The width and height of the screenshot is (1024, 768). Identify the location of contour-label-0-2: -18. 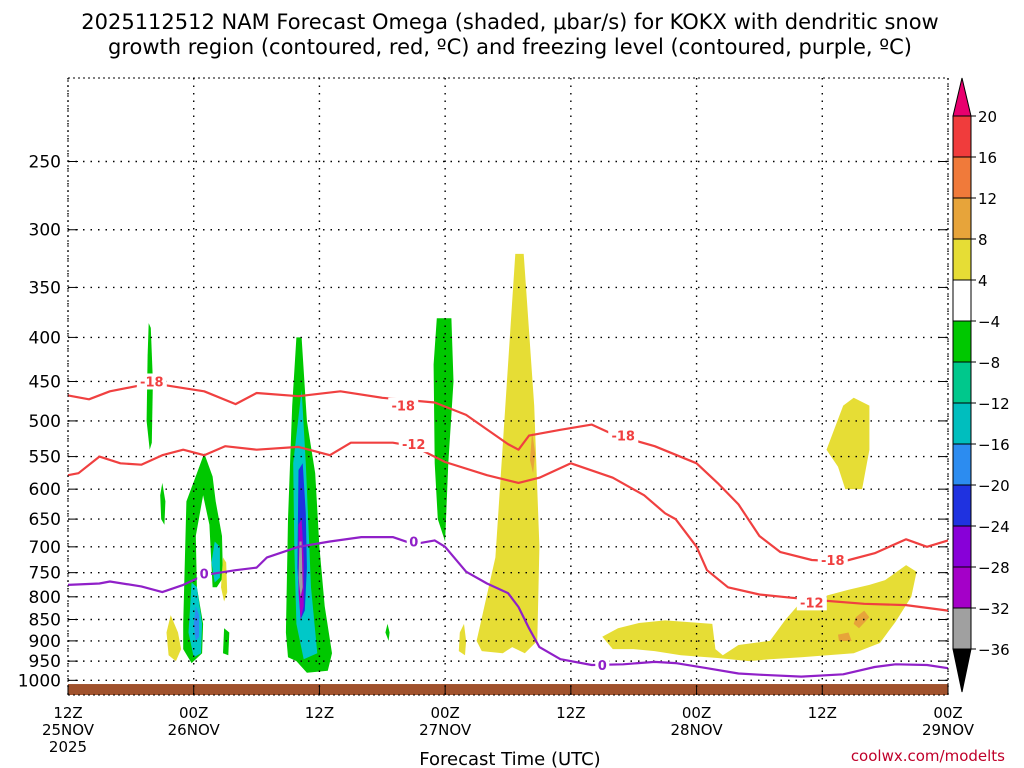
(623, 437).